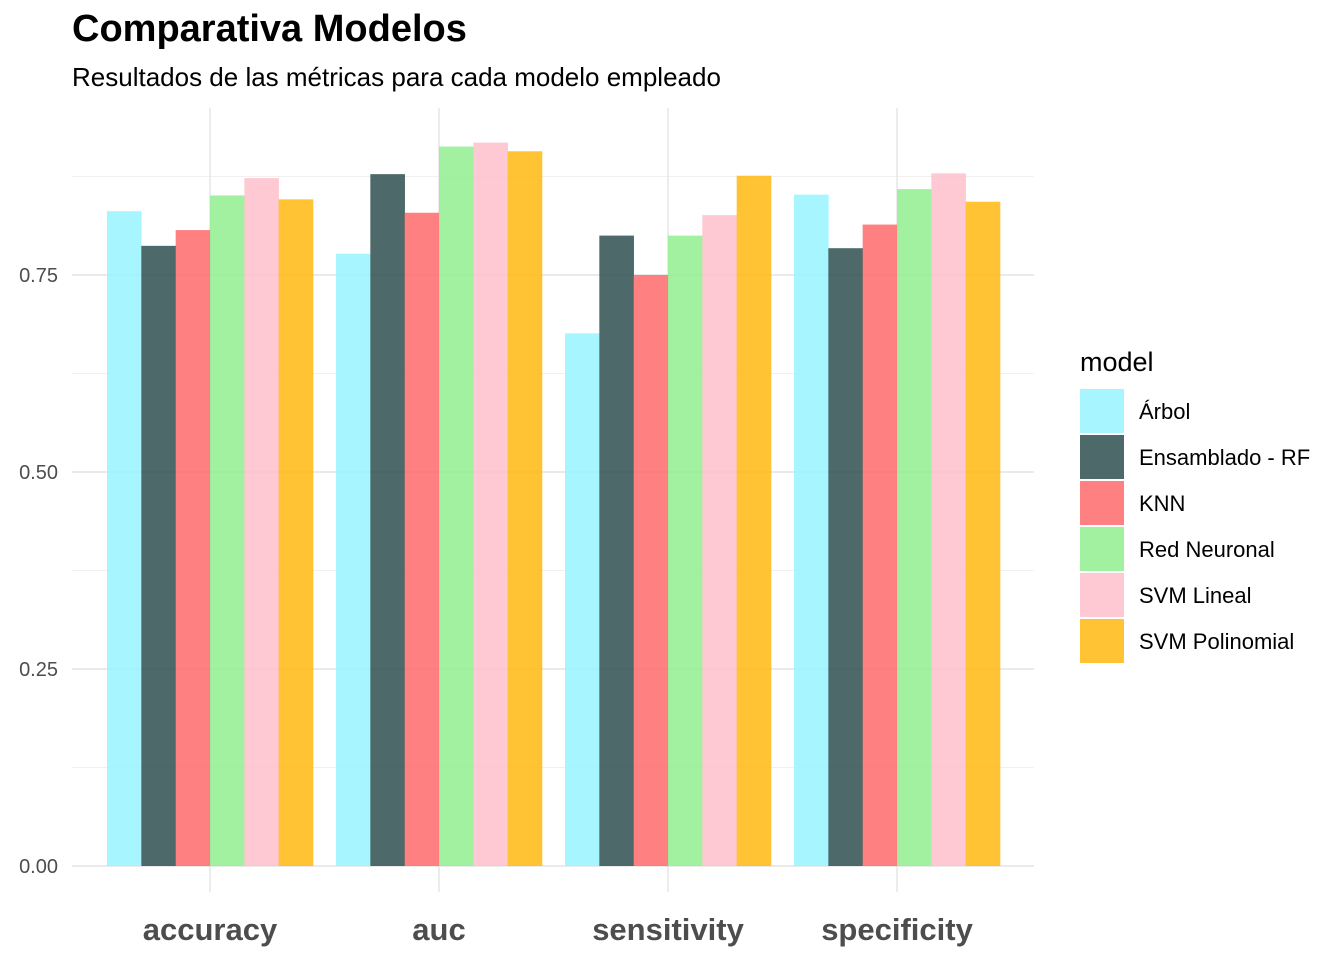  What do you see at coordinates (38, 276) in the screenshot?
I see `y-tick-label: 0.75` at bounding box center [38, 276].